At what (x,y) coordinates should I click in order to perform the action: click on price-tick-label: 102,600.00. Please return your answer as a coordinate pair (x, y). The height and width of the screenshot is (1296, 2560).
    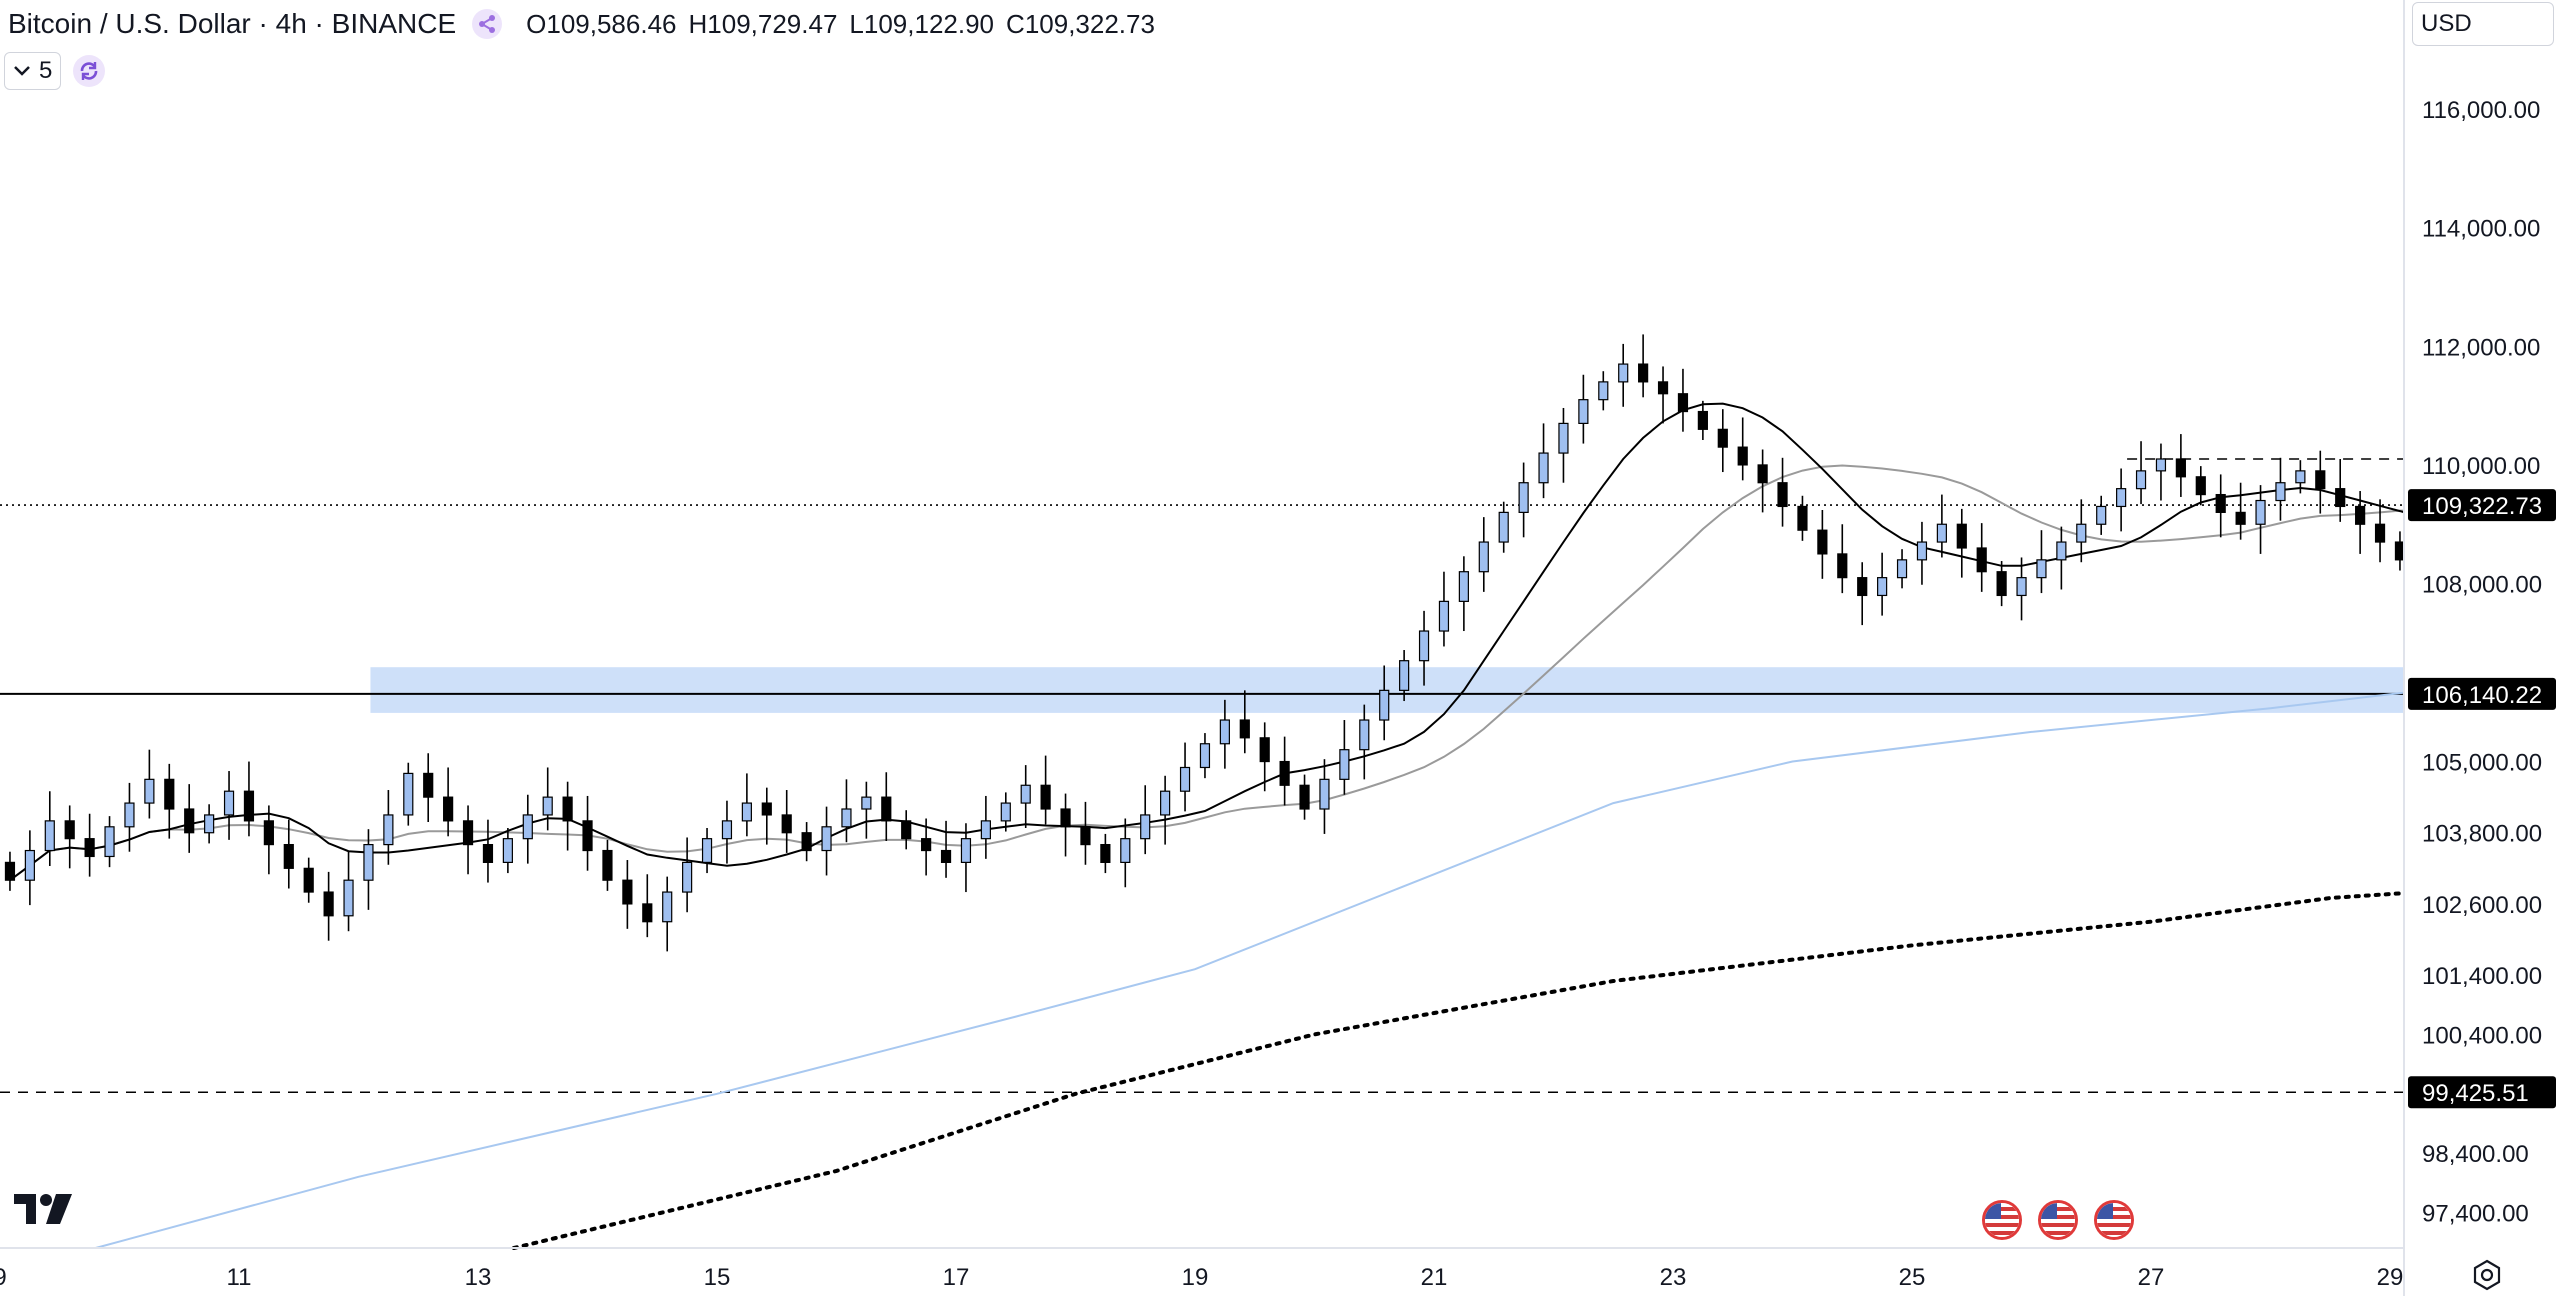
    Looking at the image, I should click on (2482, 905).